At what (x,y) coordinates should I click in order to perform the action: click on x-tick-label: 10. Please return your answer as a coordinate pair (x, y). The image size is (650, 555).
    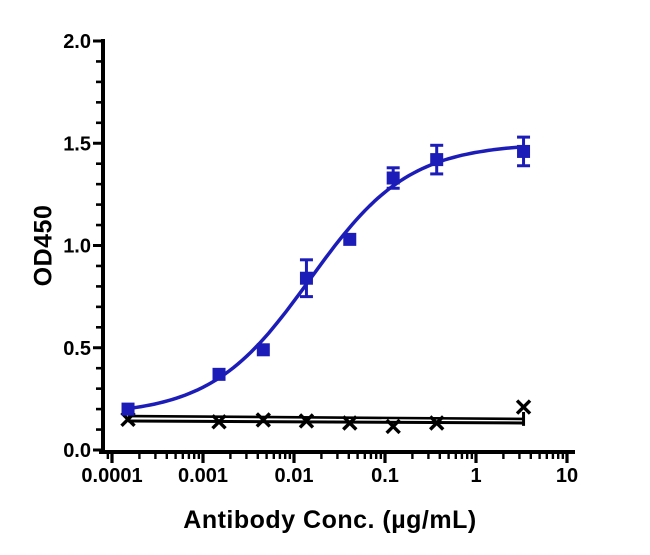
    Looking at the image, I should click on (567, 476).